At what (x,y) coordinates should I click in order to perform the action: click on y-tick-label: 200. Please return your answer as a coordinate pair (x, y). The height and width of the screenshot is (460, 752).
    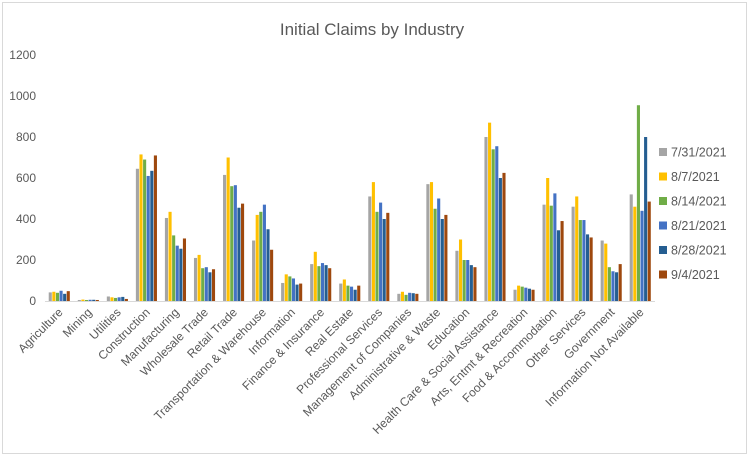
    Looking at the image, I should click on (26, 260).